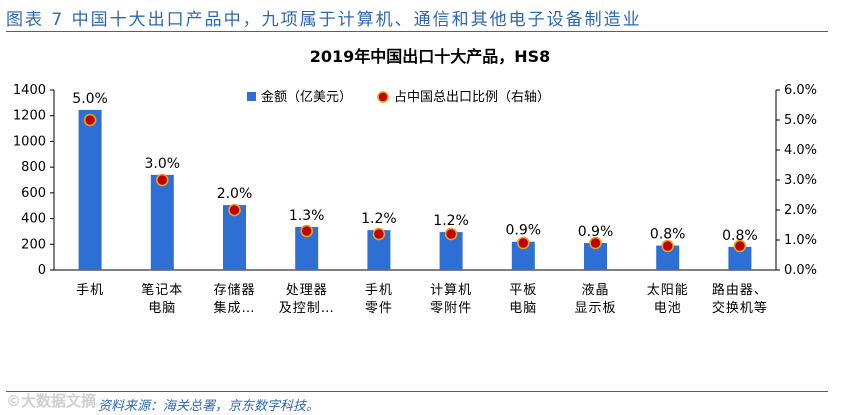 The image size is (862, 415). I want to click on legend-bar-swatch, so click(251, 96).